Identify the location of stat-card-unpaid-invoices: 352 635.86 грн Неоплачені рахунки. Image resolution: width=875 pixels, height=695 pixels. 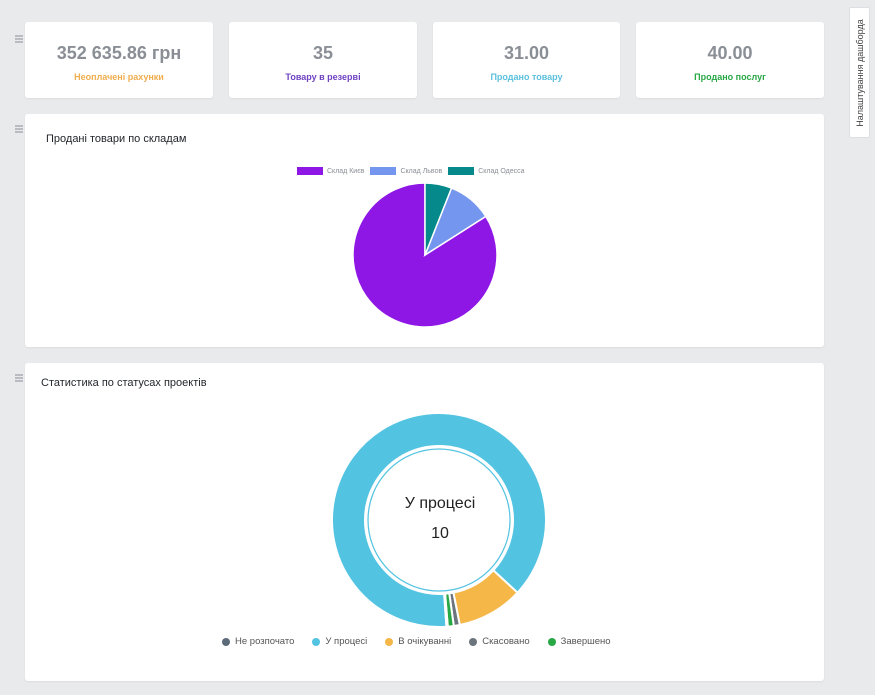
(119, 60).